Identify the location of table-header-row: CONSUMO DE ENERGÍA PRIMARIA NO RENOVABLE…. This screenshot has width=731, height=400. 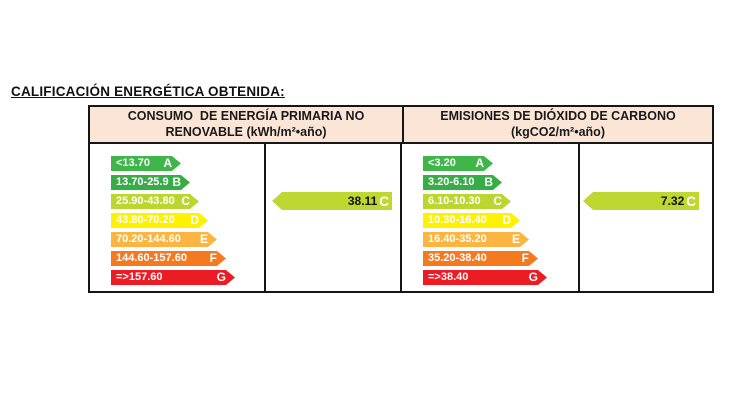
(401, 125).